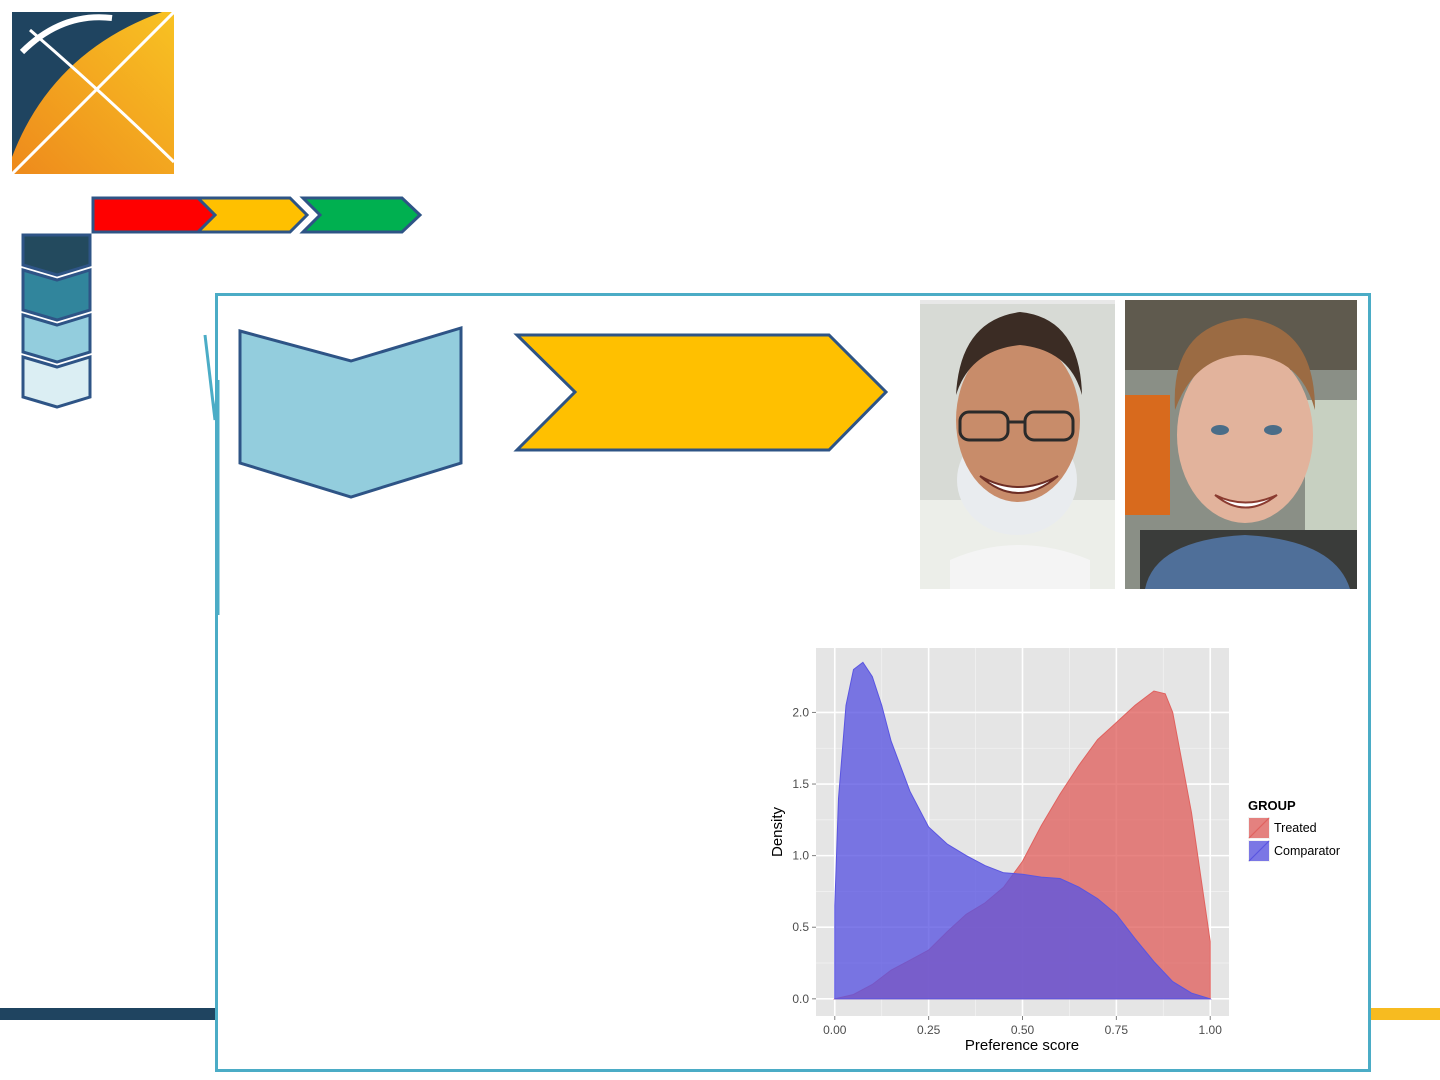  Describe the element at coordinates (108, 1014) in the screenshot. I see `footer-bar-dark` at that location.